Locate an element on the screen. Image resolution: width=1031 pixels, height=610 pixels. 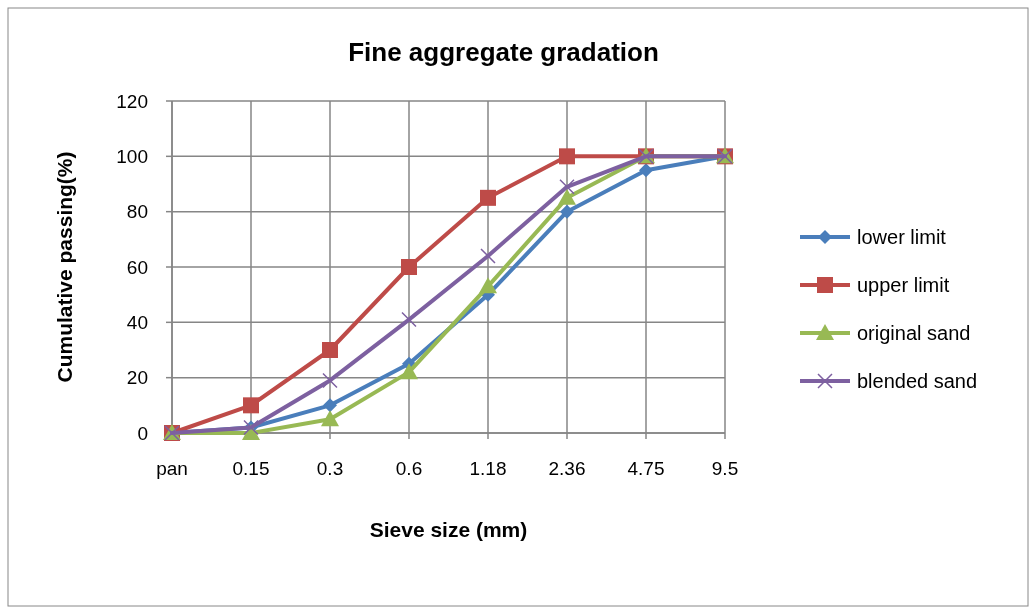
x-tick-label: 1.18 is located at coordinates (488, 468).